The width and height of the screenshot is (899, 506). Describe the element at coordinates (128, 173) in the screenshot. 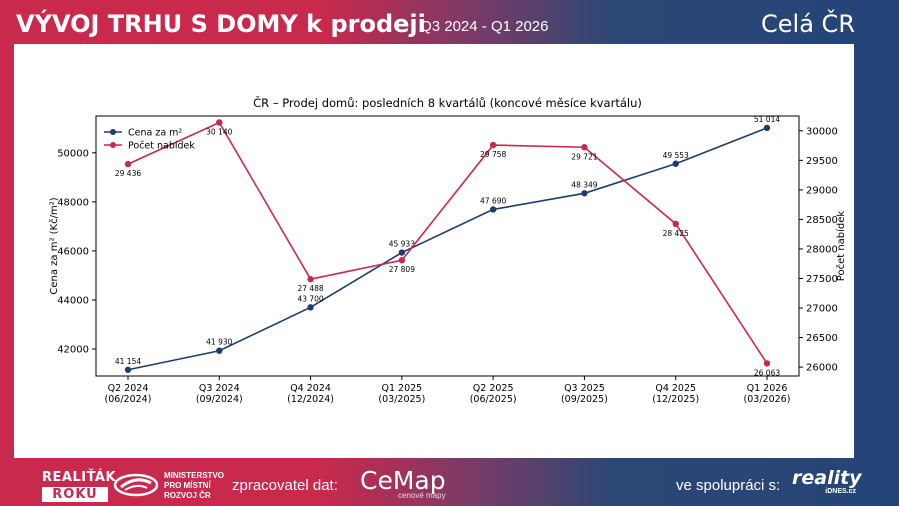

I see `data-label: 29 436` at that location.